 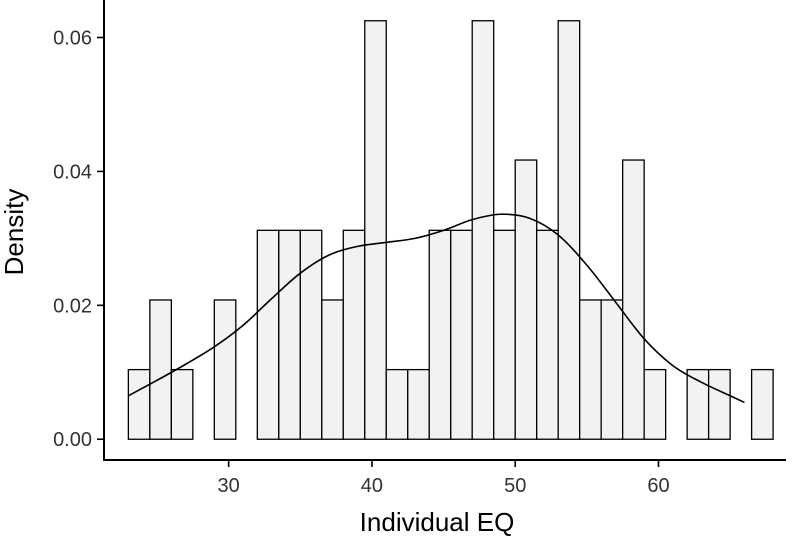 What do you see at coordinates (444, 478) in the screenshot?
I see `x-axis-ticks: 30 40 50 60` at bounding box center [444, 478].